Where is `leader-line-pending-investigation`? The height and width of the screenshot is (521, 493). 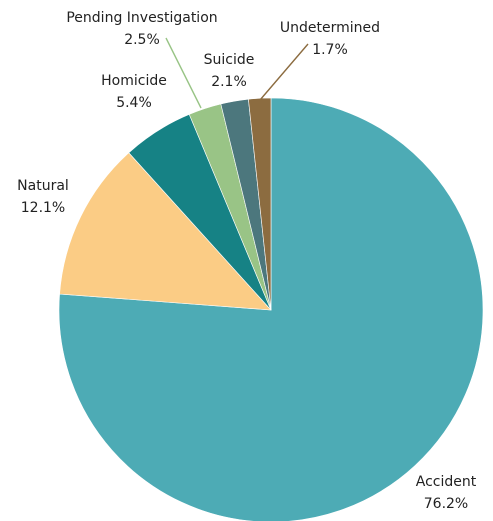
leader-line-pending-investigation is located at coordinates (183, 73).